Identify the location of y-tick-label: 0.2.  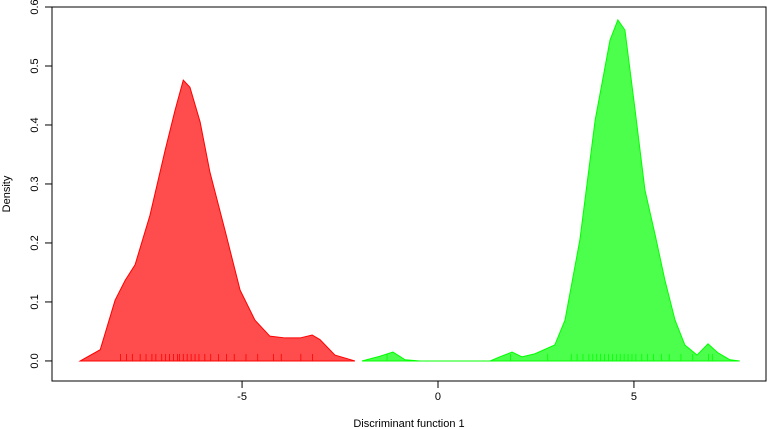
(35, 242).